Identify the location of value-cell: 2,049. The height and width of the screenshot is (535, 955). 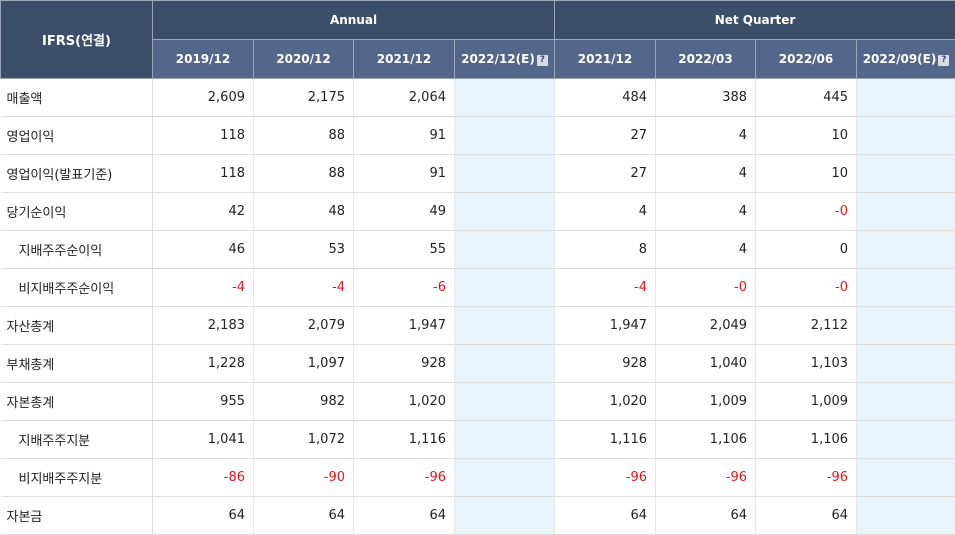
(706, 326).